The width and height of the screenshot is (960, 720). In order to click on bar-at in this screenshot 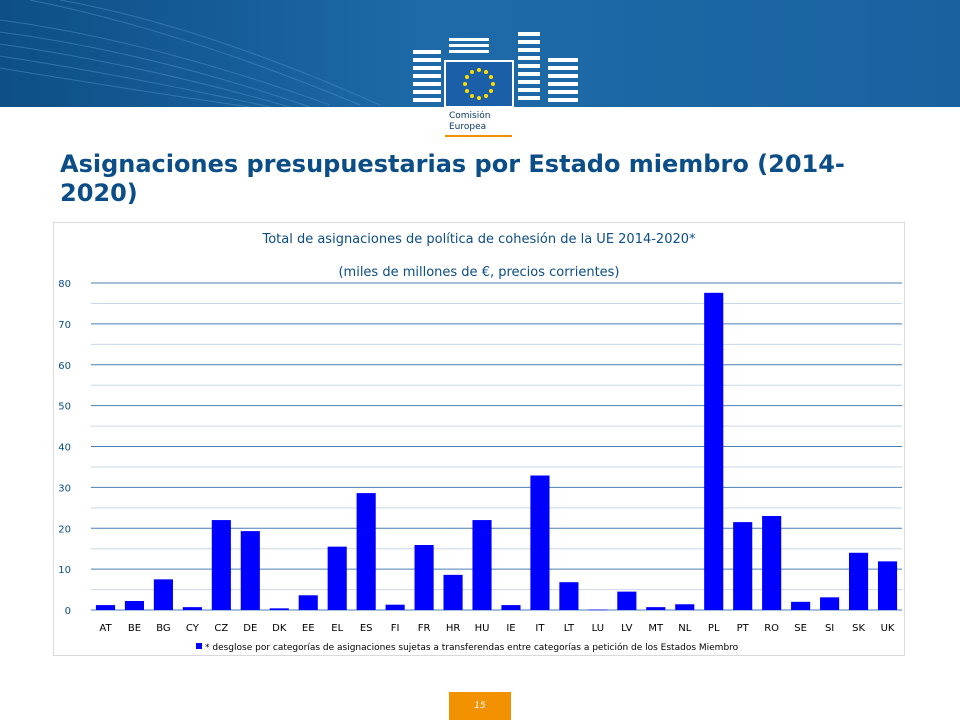, I will do `click(105, 607)`.